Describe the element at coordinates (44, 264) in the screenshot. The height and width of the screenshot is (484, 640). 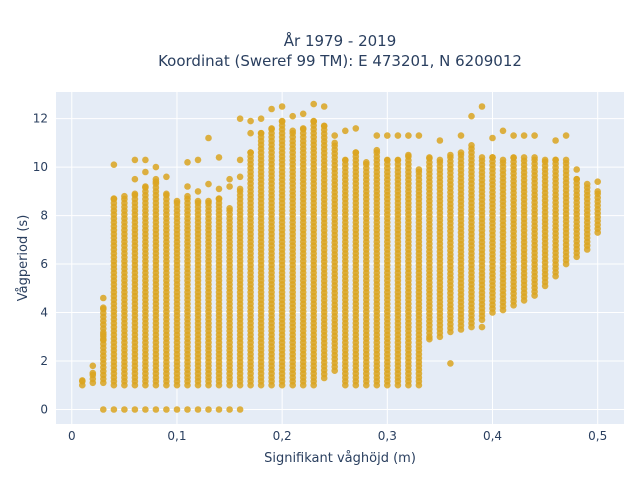
I see `y-tick-label: 6` at that location.